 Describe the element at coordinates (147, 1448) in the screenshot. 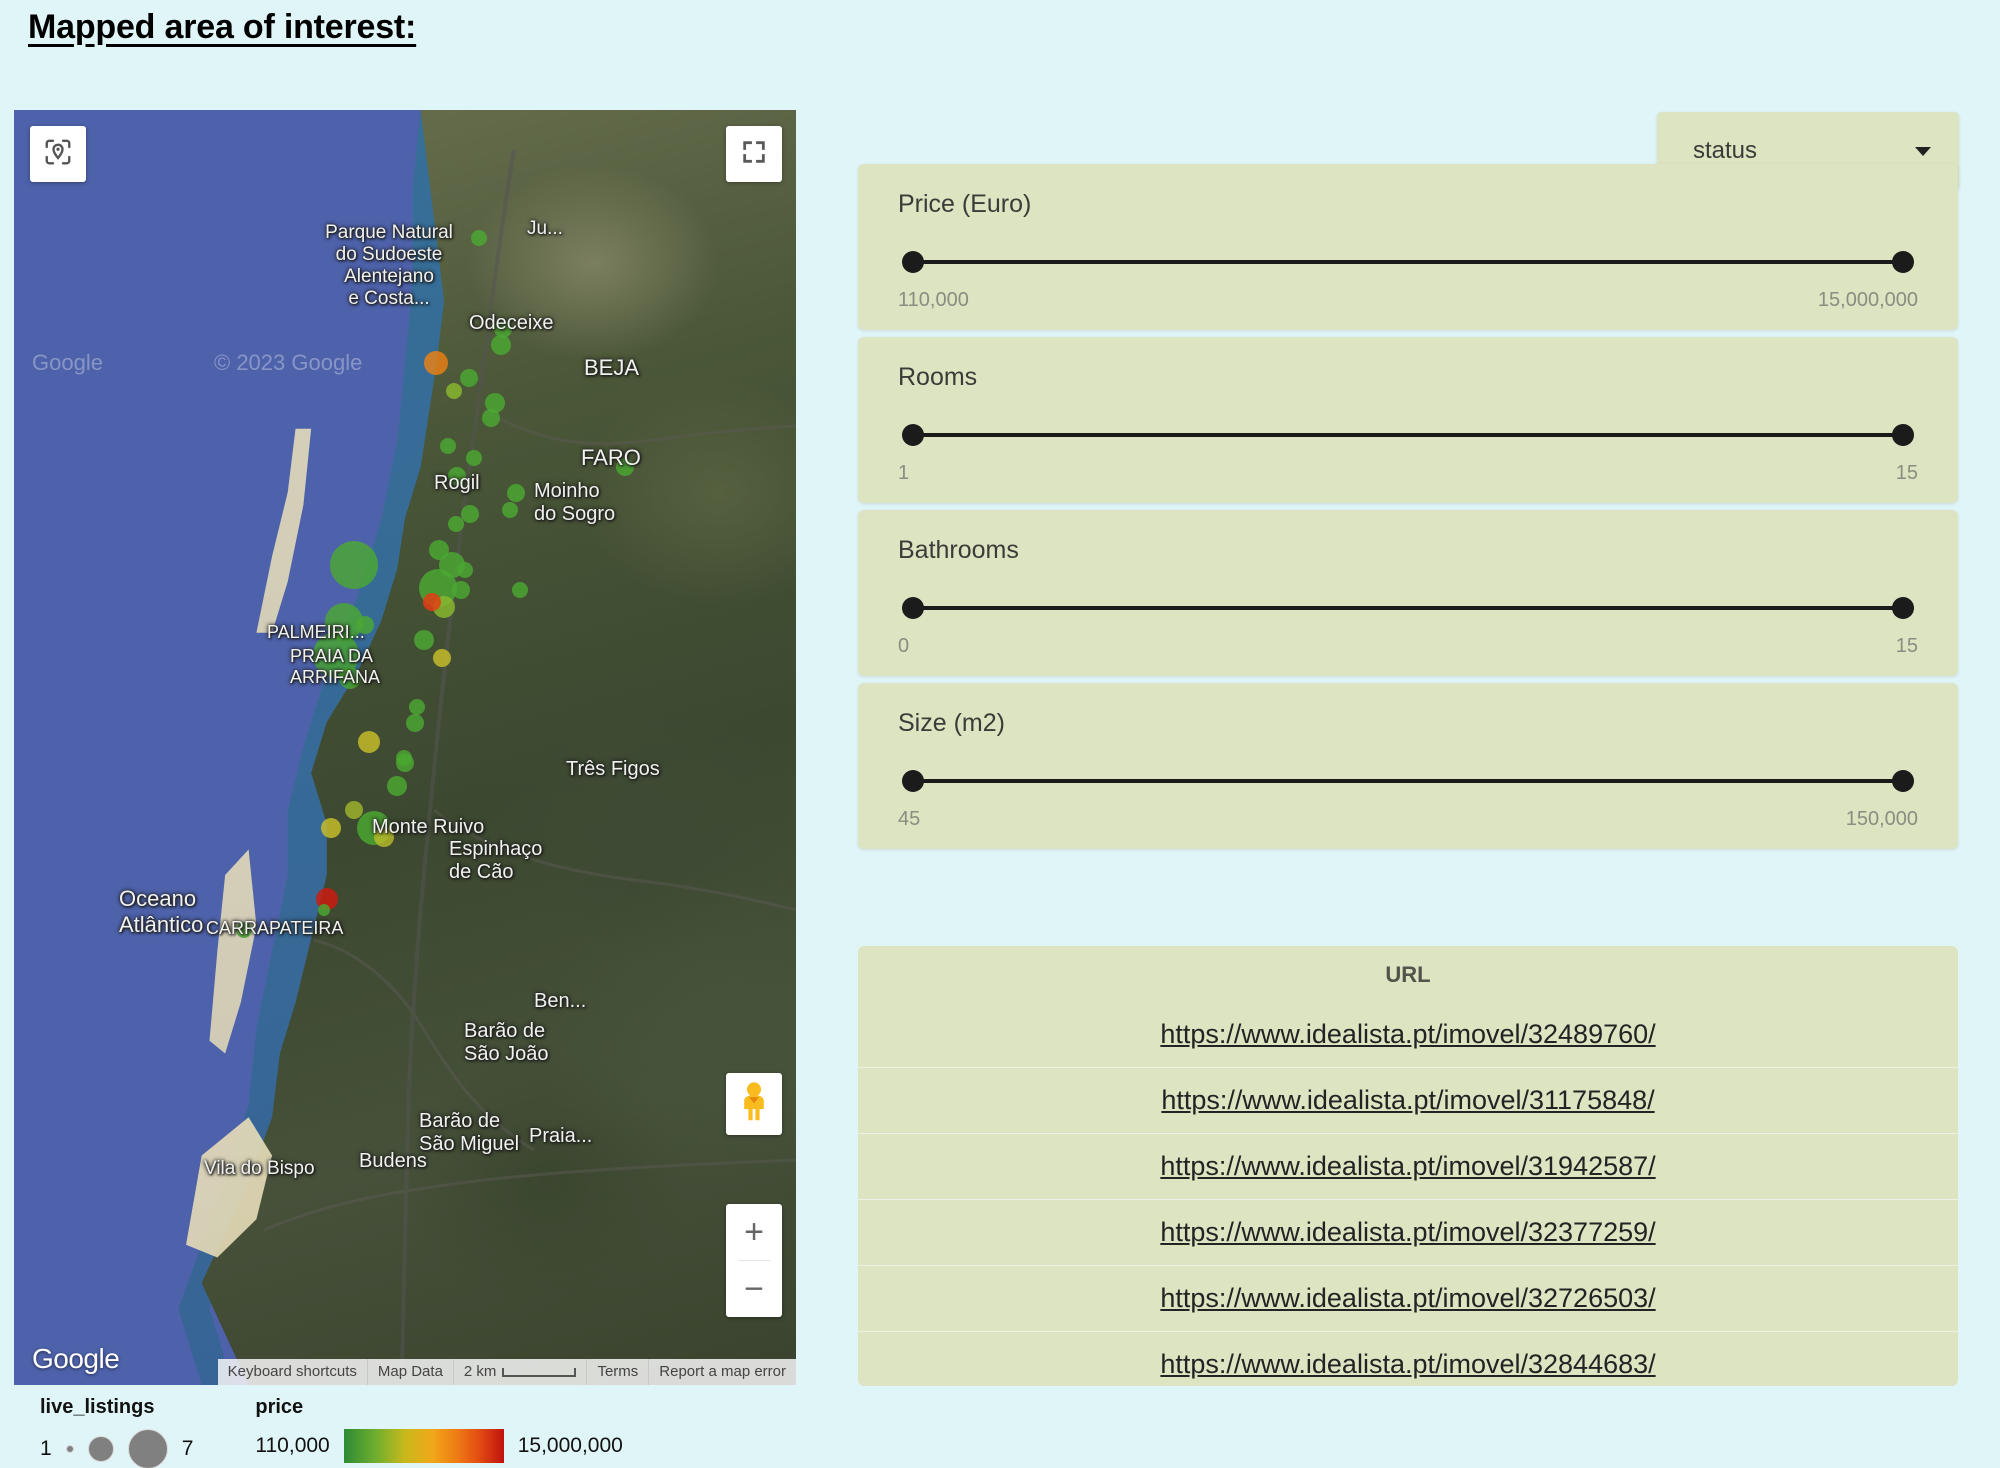

I see `legend-circle-large-icon` at that location.